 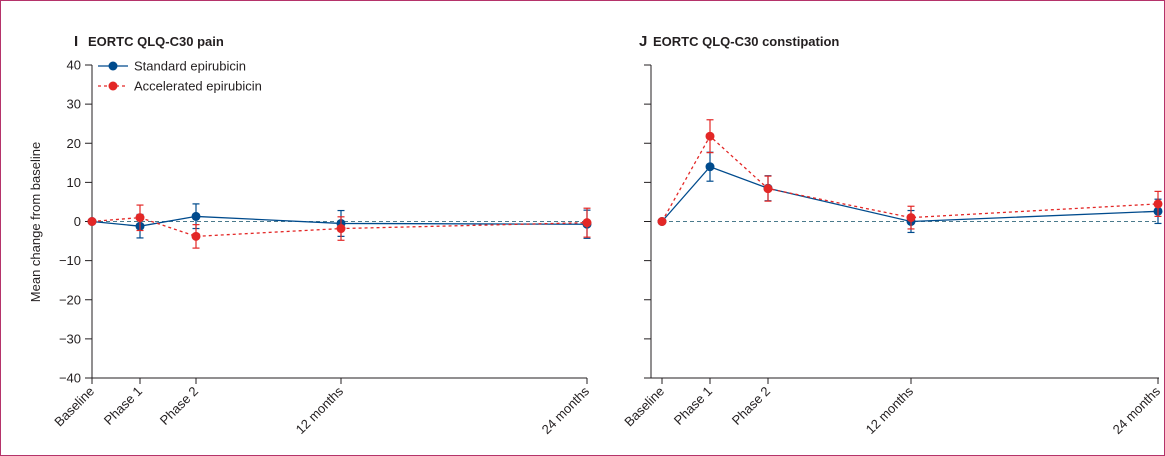 What do you see at coordinates (190, 66) in the screenshot?
I see `legend-label-standard: Standard epirubicin` at bounding box center [190, 66].